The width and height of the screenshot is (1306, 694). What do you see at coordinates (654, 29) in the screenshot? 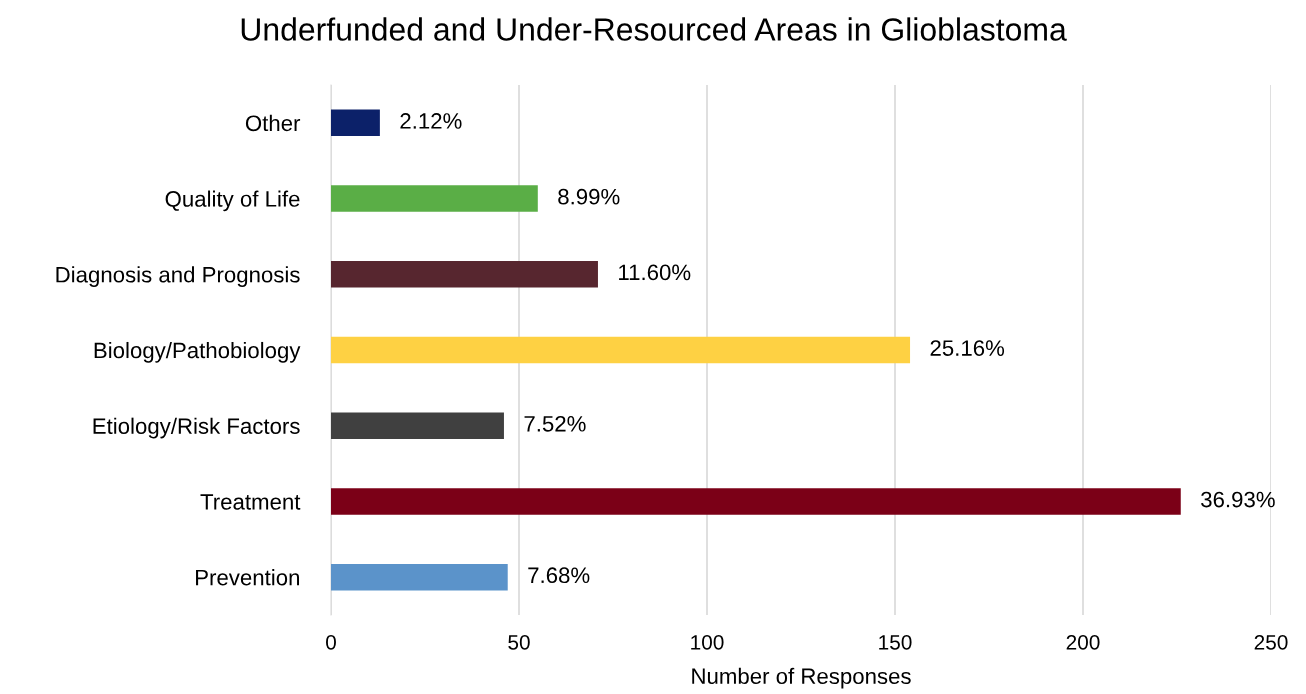
I see `chart-title: Underfunded and Under-Resourced Areas in Glioblastoma` at bounding box center [654, 29].